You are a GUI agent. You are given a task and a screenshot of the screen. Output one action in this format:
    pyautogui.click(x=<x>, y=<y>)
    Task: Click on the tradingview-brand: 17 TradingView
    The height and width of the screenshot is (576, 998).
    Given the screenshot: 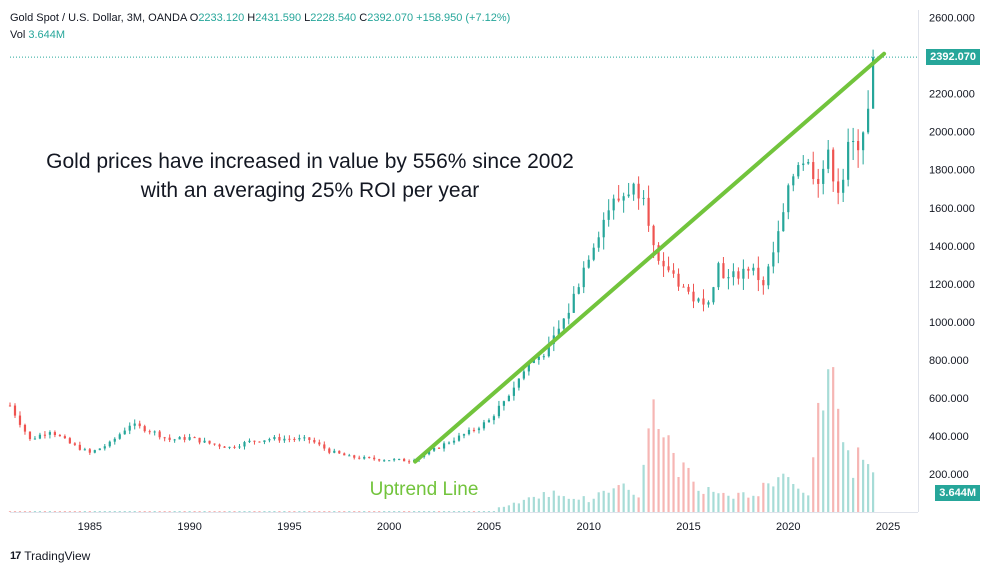 What is the action you would take?
    pyautogui.click(x=50, y=556)
    